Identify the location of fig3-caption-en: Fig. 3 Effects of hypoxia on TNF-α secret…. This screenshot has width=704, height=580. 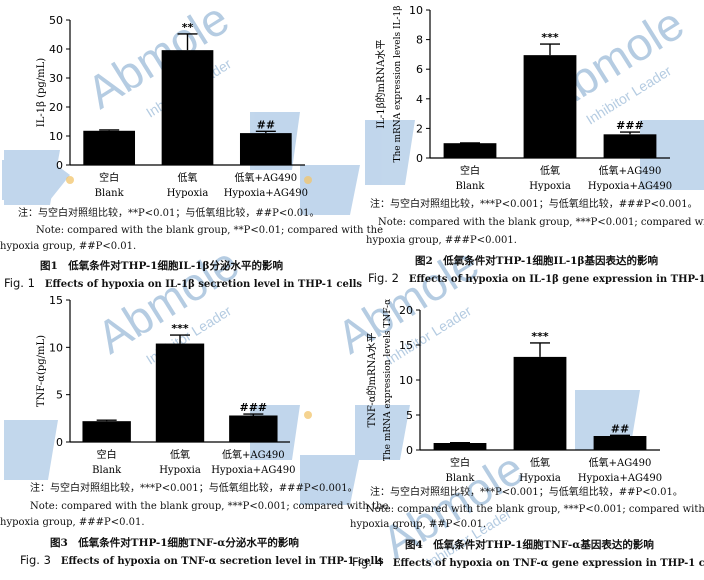
(202, 560).